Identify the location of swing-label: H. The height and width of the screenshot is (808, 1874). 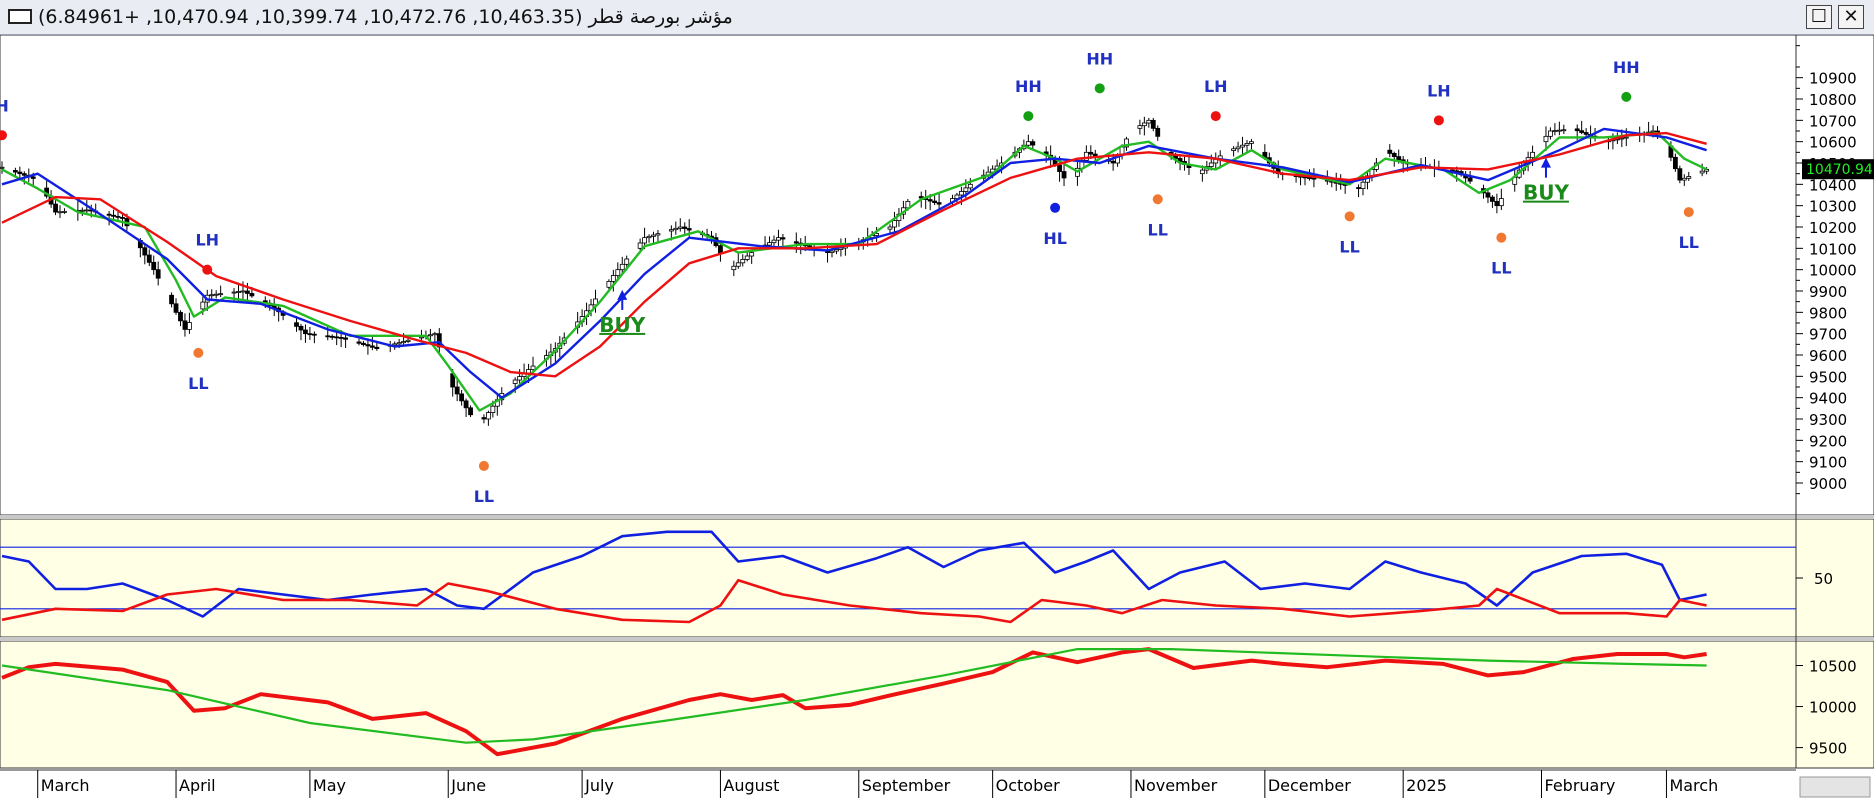
(4, 105).